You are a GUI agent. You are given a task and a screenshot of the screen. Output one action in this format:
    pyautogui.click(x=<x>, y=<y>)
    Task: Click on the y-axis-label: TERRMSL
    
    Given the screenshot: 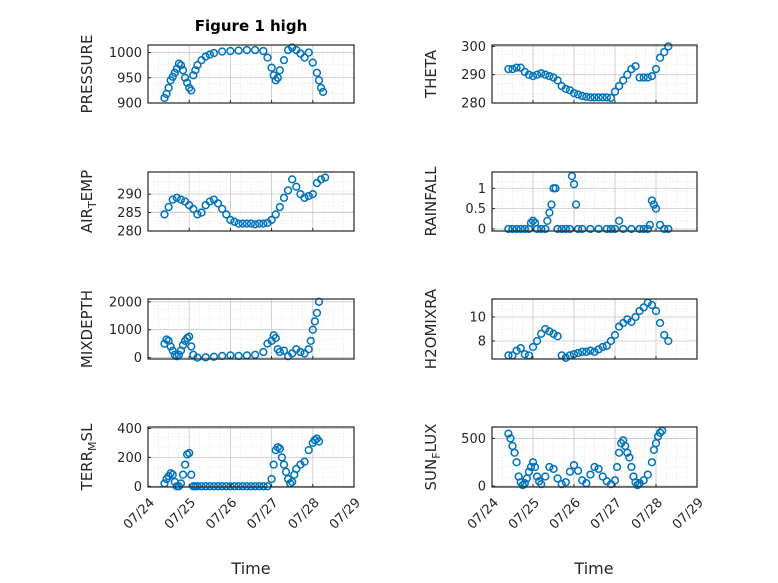 What is the action you would take?
    pyautogui.click(x=88, y=457)
    